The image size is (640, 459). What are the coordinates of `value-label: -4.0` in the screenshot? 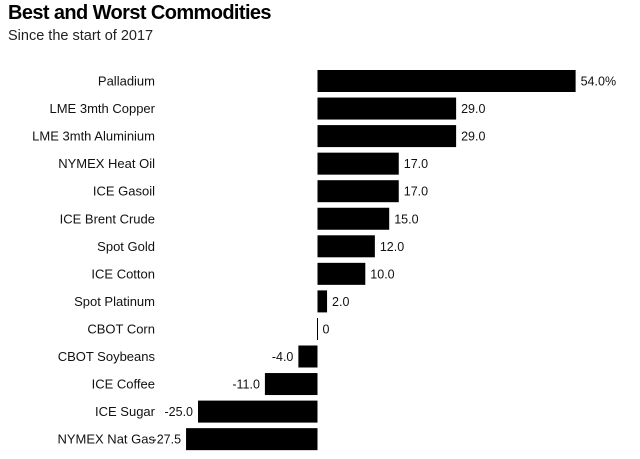 It's located at (283, 357).